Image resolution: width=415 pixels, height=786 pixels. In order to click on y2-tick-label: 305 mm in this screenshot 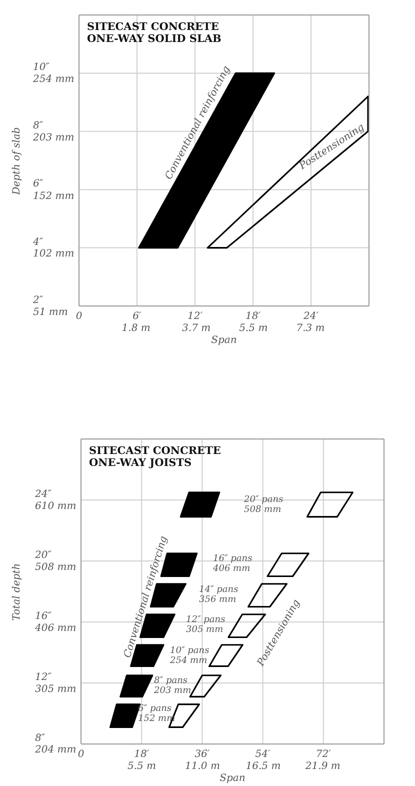, I will do `click(55, 689)`.